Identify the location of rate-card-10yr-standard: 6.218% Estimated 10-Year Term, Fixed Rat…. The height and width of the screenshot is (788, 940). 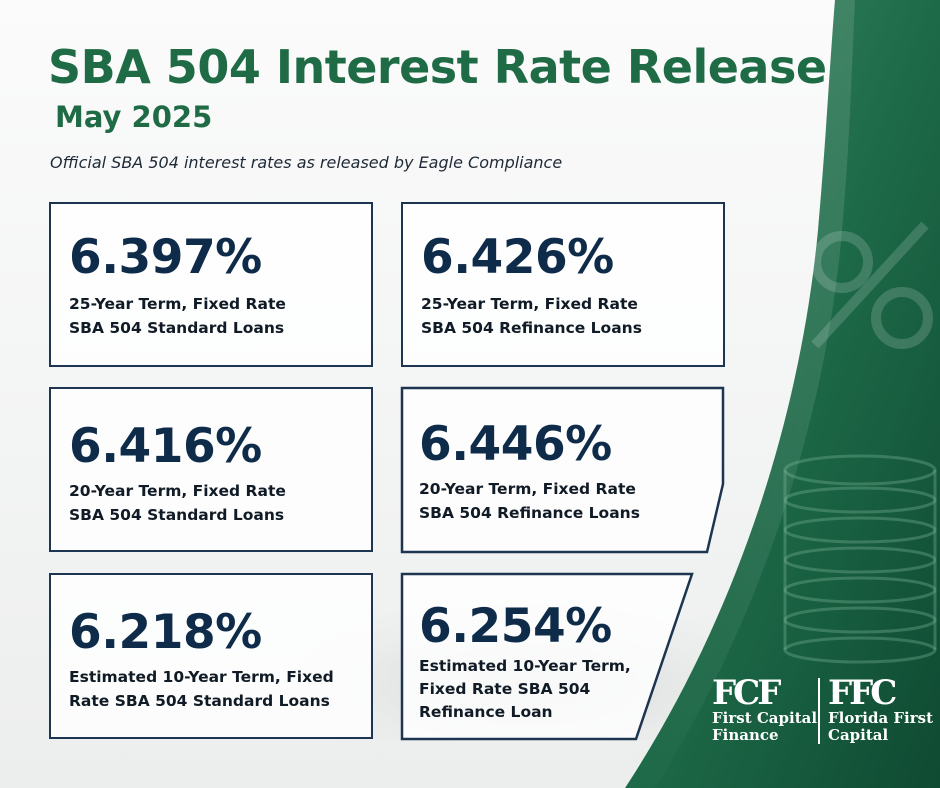
(211, 656).